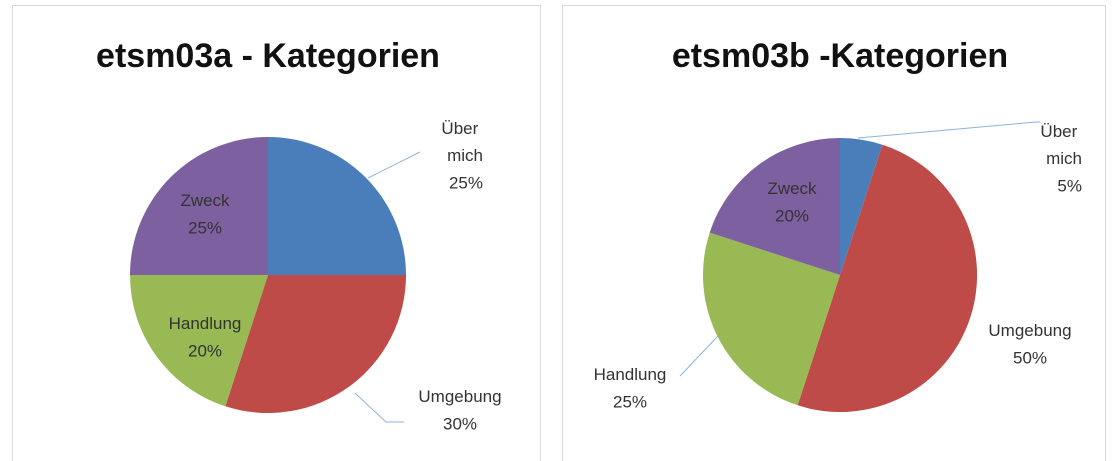  Describe the element at coordinates (268, 56) in the screenshot. I see `chart-title: etsm03a - Kategorien` at that location.